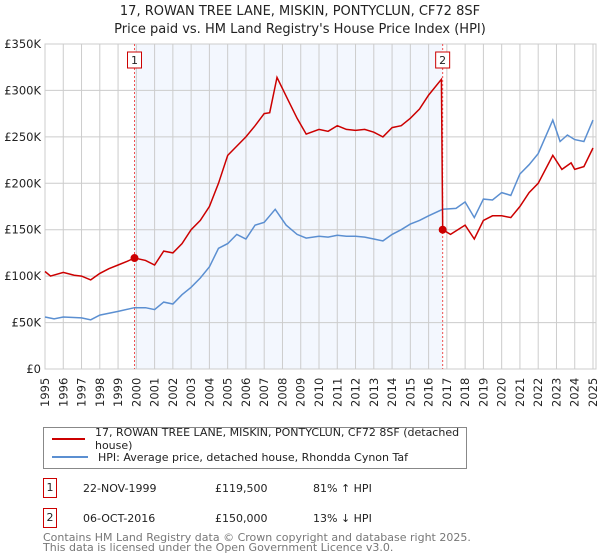 This screenshot has width=600, height=560. What do you see at coordinates (22, 183) in the screenshot?
I see `y-tick-label: £200K` at bounding box center [22, 183].